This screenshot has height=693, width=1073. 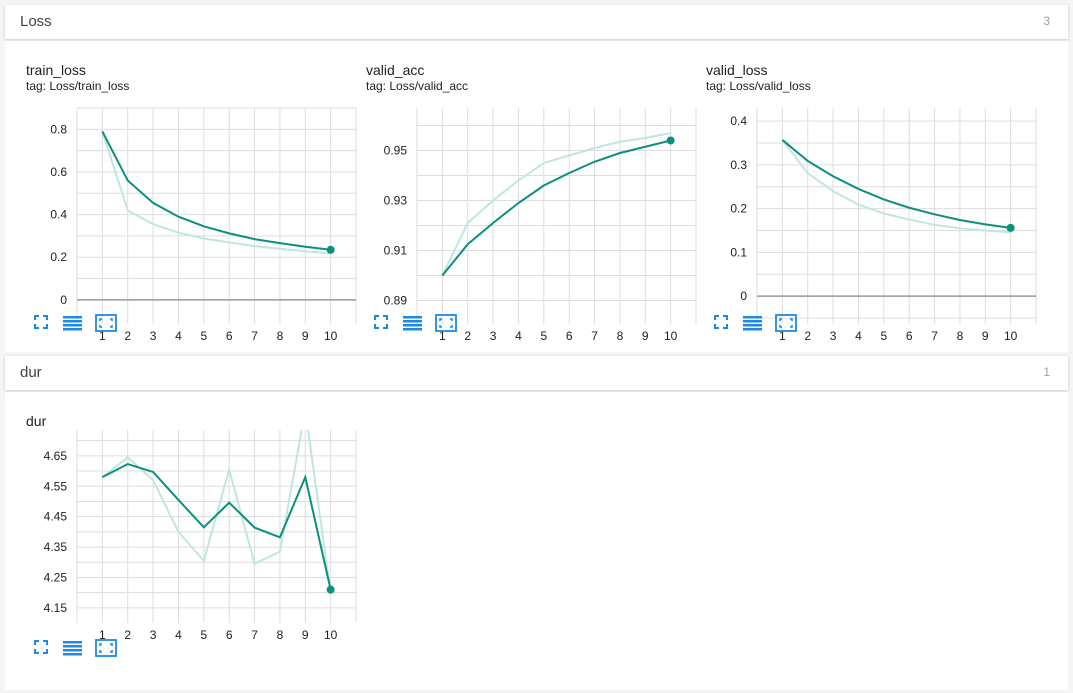 I want to click on chart-tag: tag: Loss/train_loss, so click(x=78, y=86).